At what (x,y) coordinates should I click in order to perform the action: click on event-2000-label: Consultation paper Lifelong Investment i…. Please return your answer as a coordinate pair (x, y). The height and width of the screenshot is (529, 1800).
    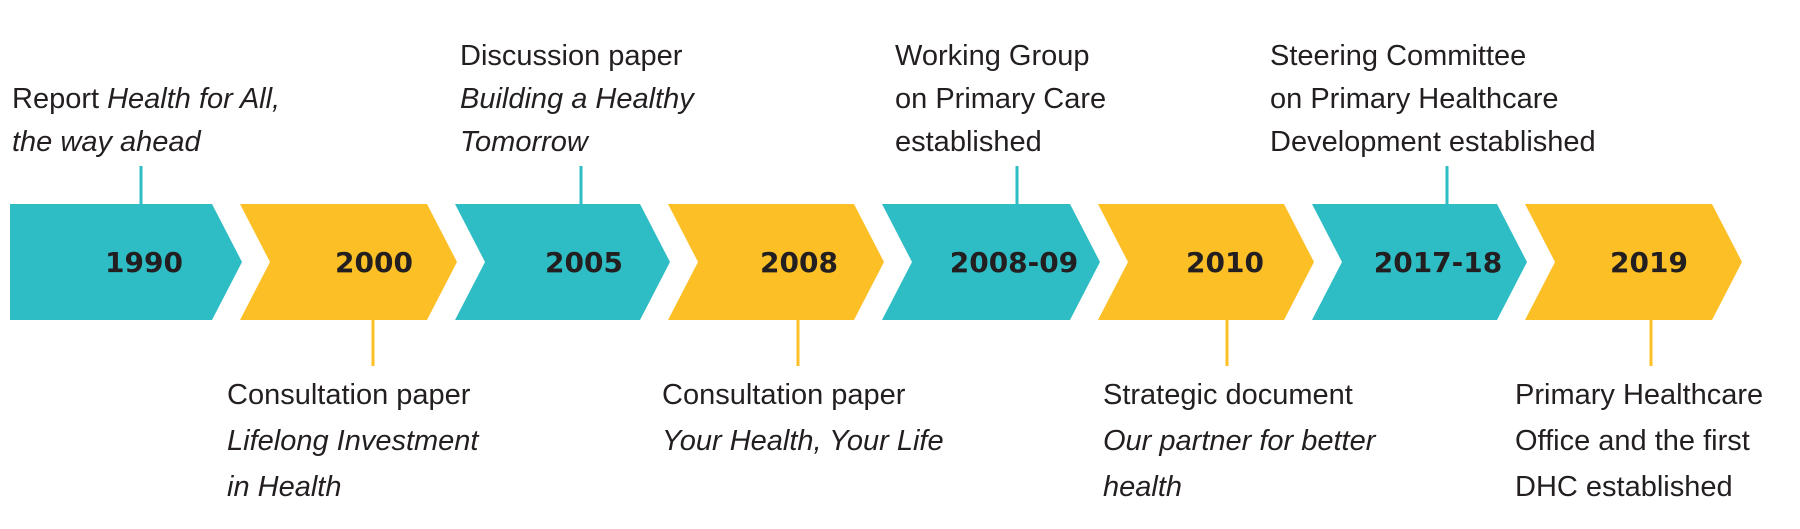
    Looking at the image, I should click on (353, 441).